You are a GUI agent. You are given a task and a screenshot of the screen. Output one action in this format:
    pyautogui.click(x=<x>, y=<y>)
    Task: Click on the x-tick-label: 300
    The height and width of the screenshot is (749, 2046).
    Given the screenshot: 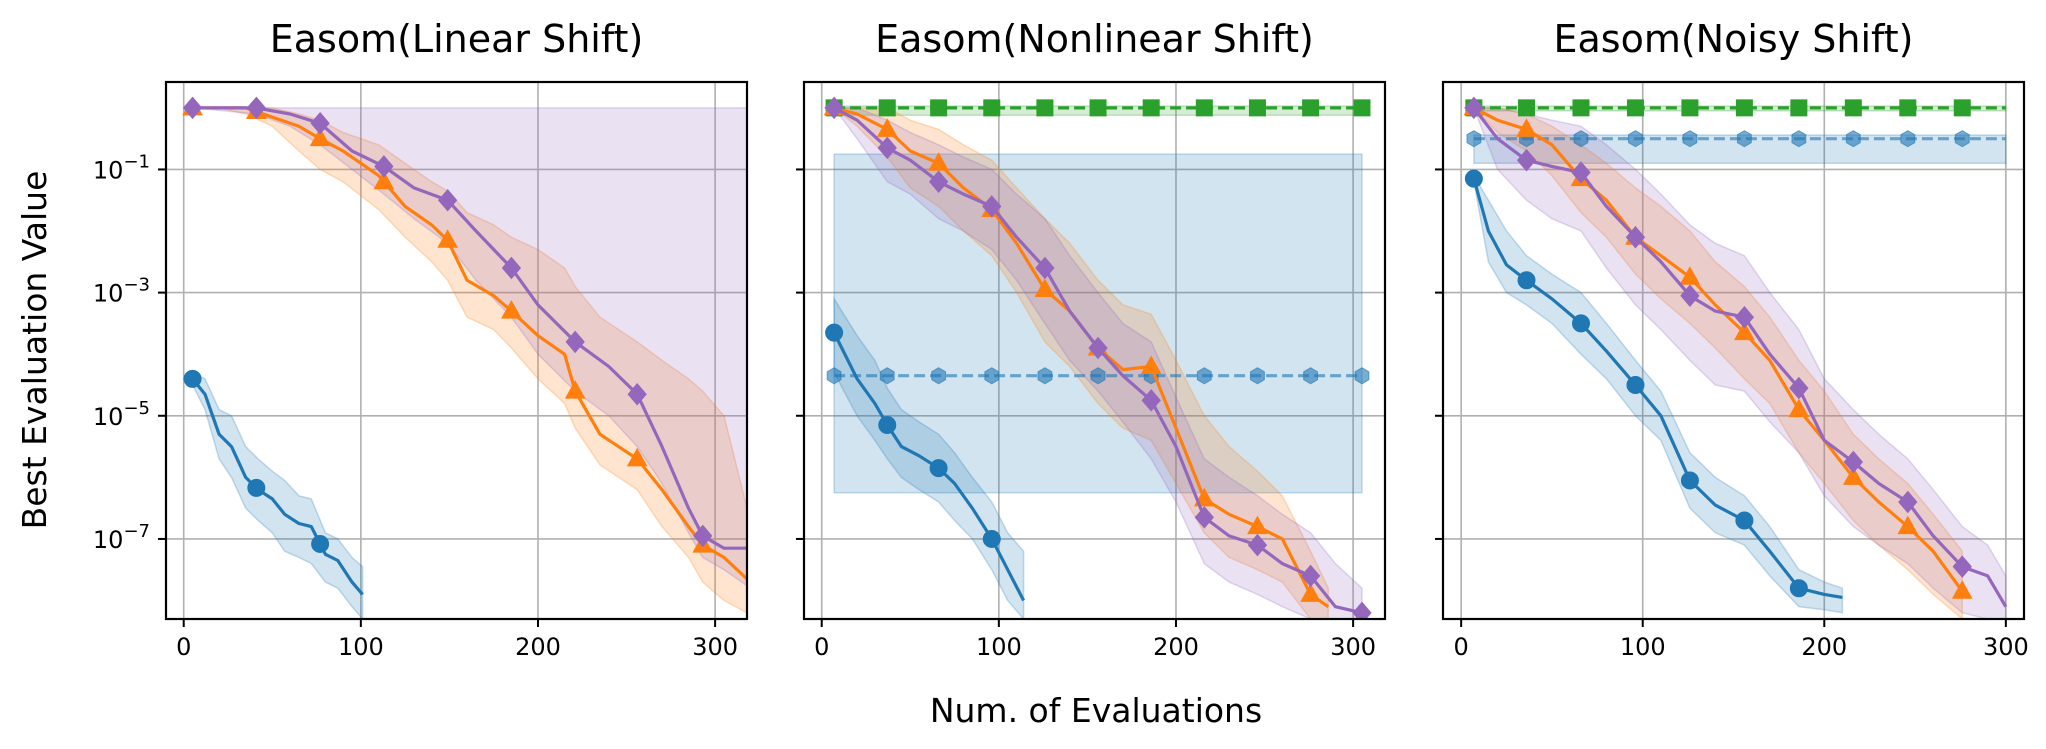 What is the action you would take?
    pyautogui.click(x=1353, y=647)
    